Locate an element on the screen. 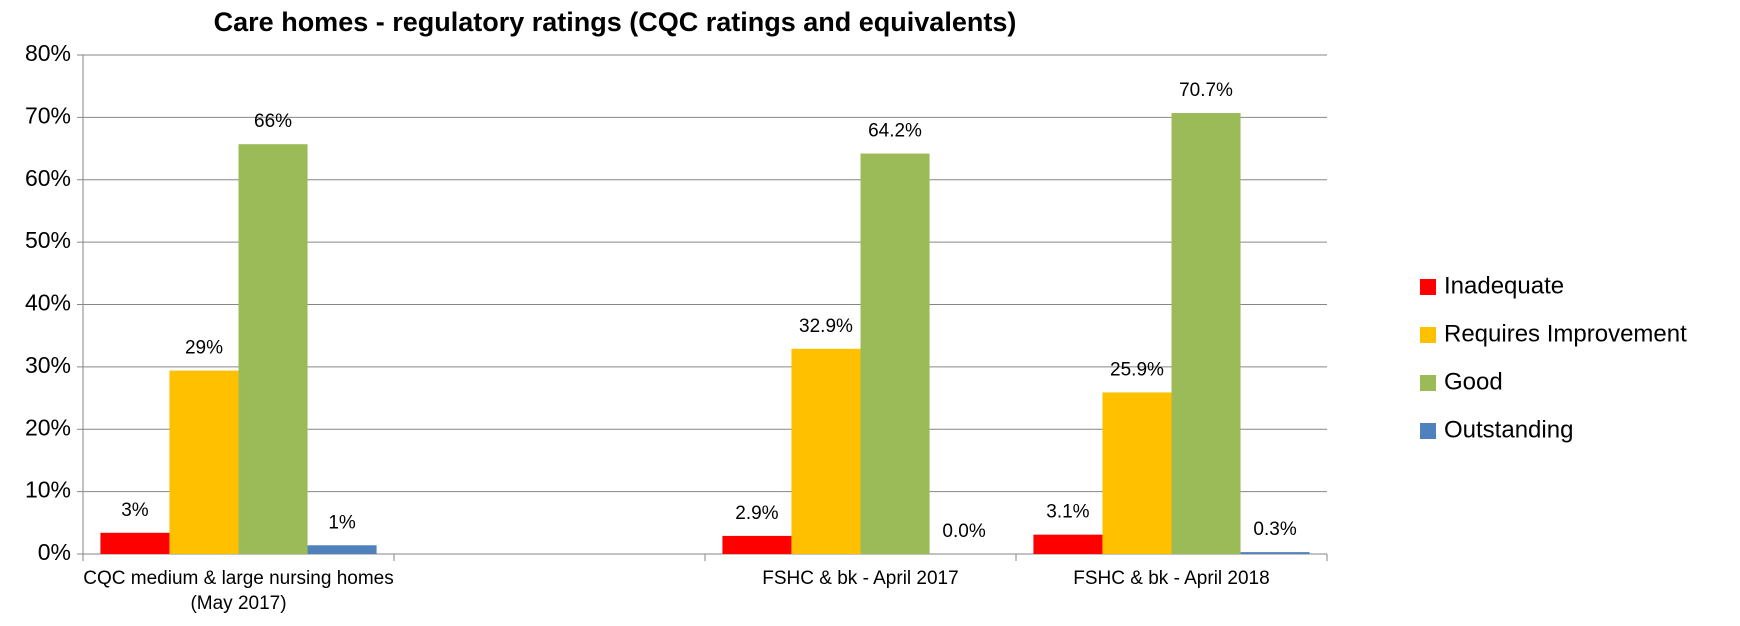 The image size is (1740, 626). x-tick-label-box: FSHC & bk - April 2018 is located at coordinates (1171, 578).